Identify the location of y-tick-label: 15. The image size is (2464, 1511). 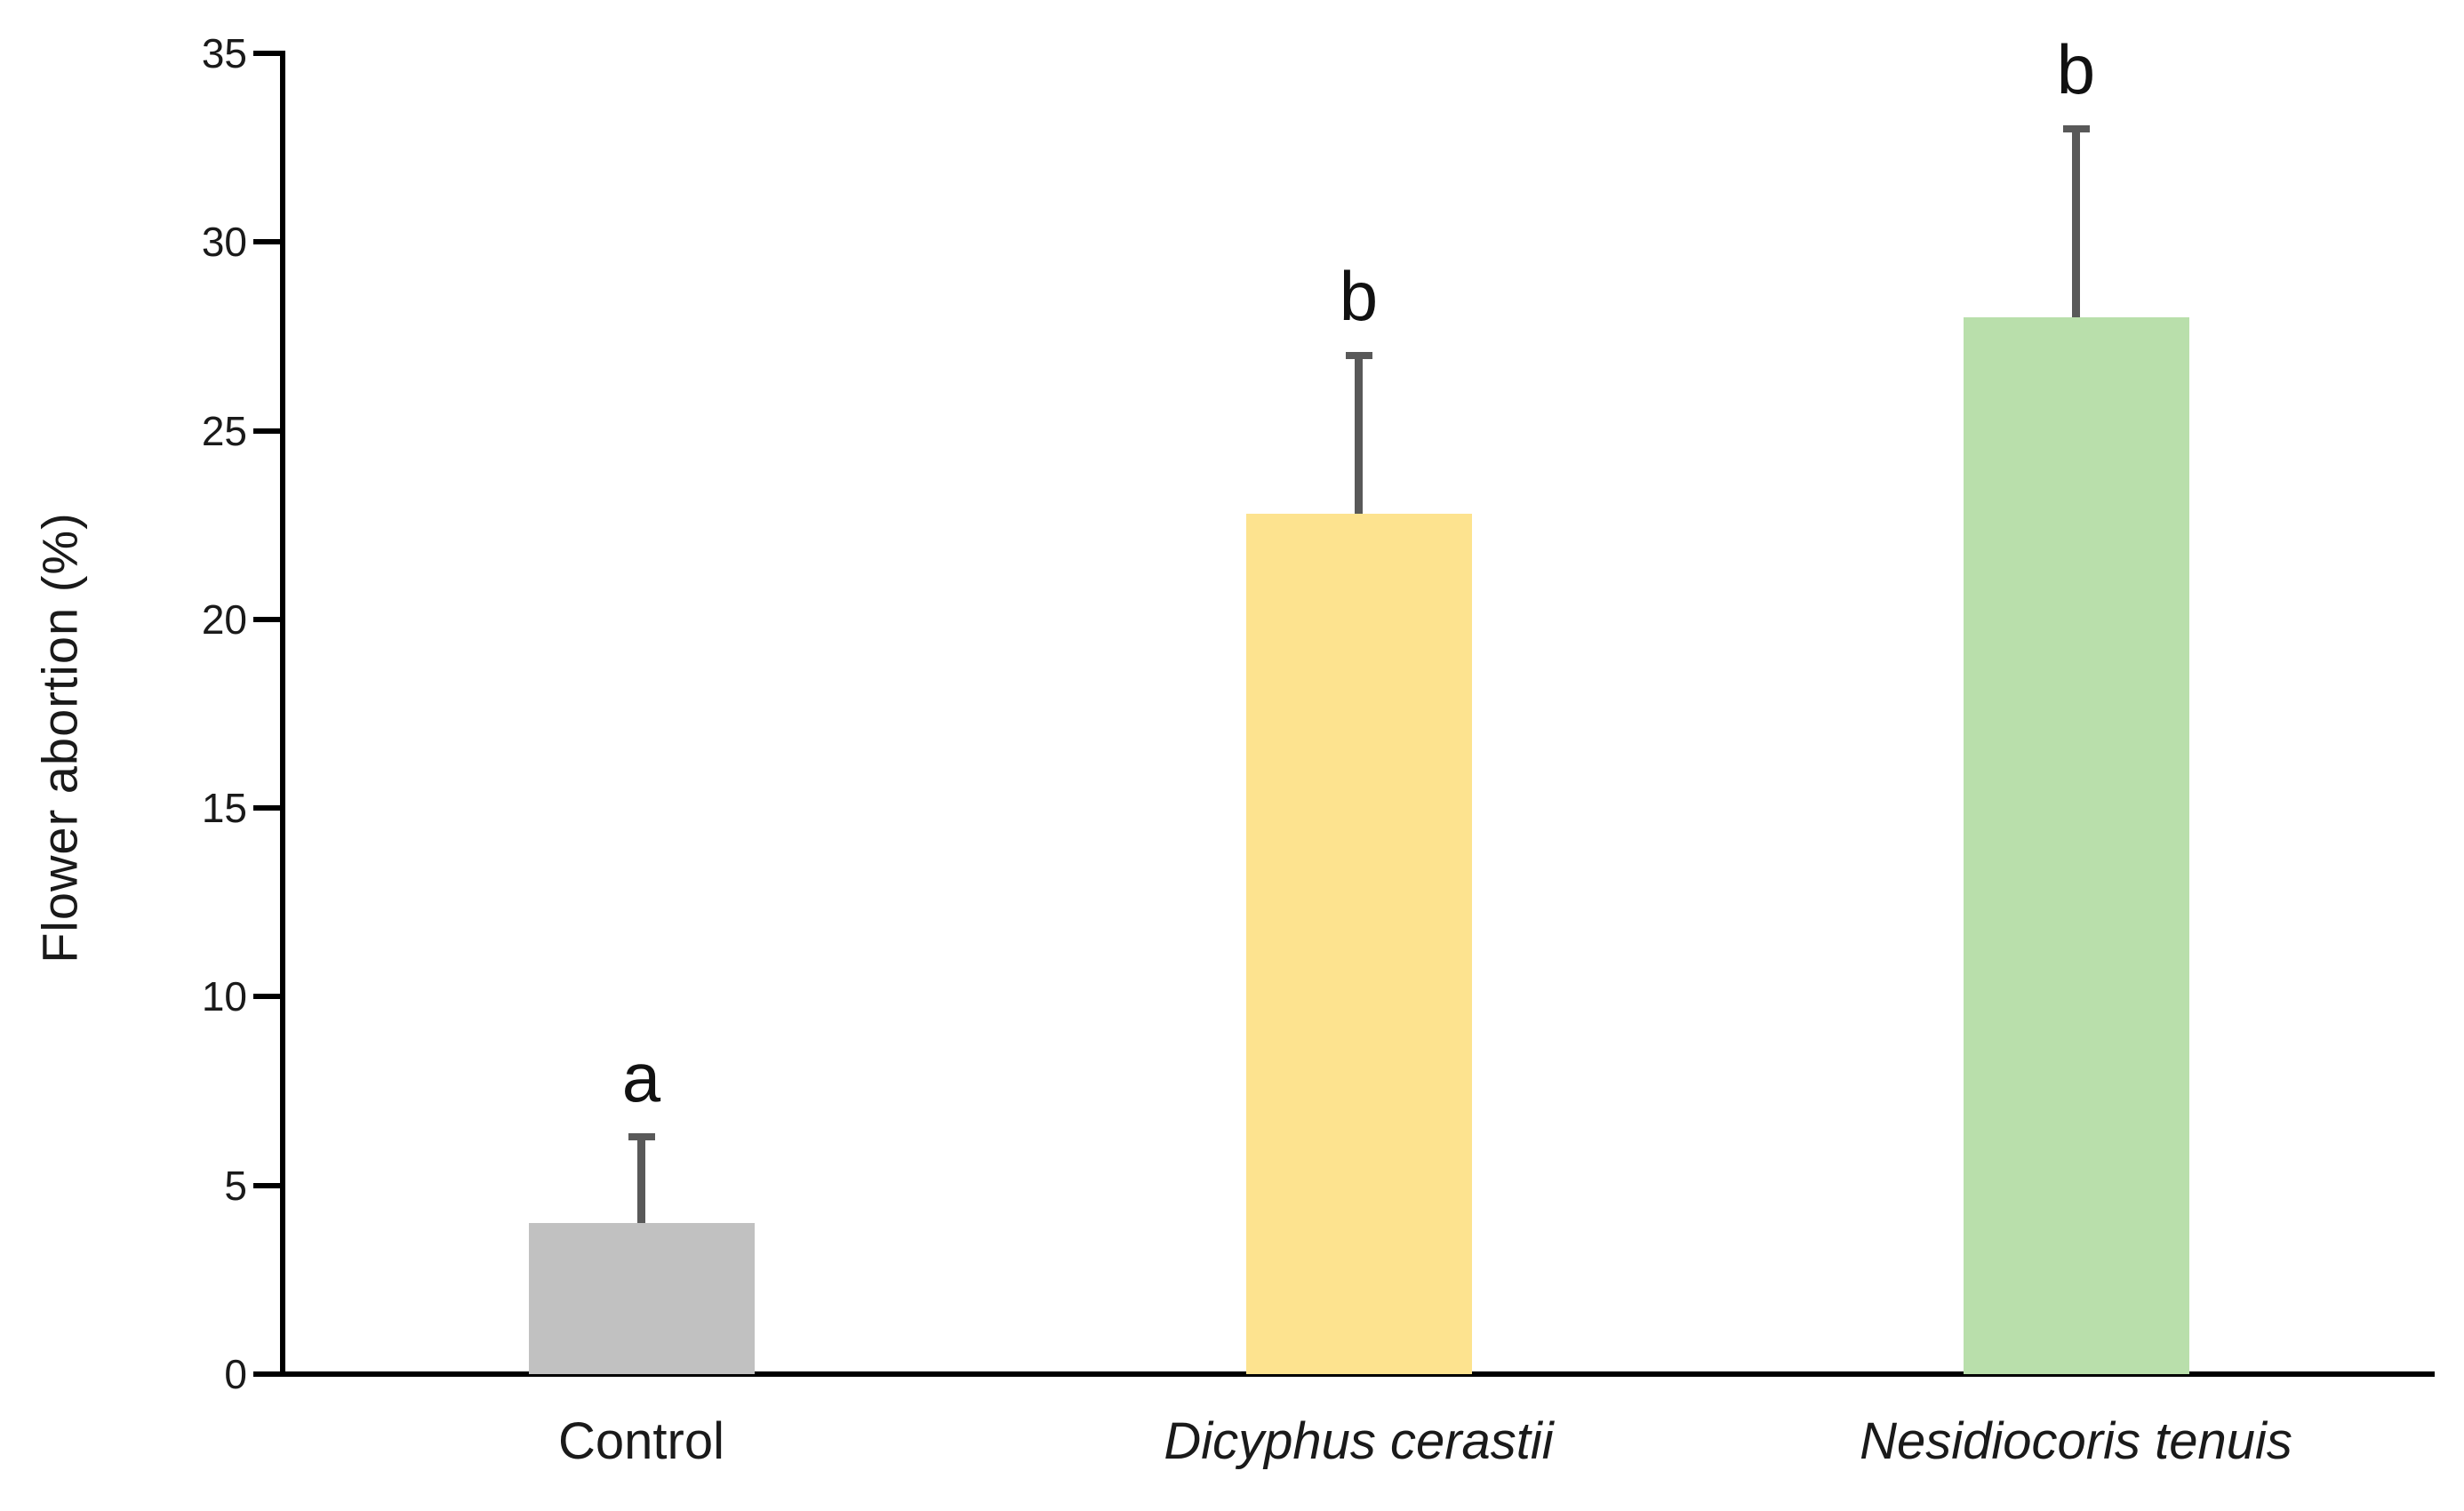
(224, 808).